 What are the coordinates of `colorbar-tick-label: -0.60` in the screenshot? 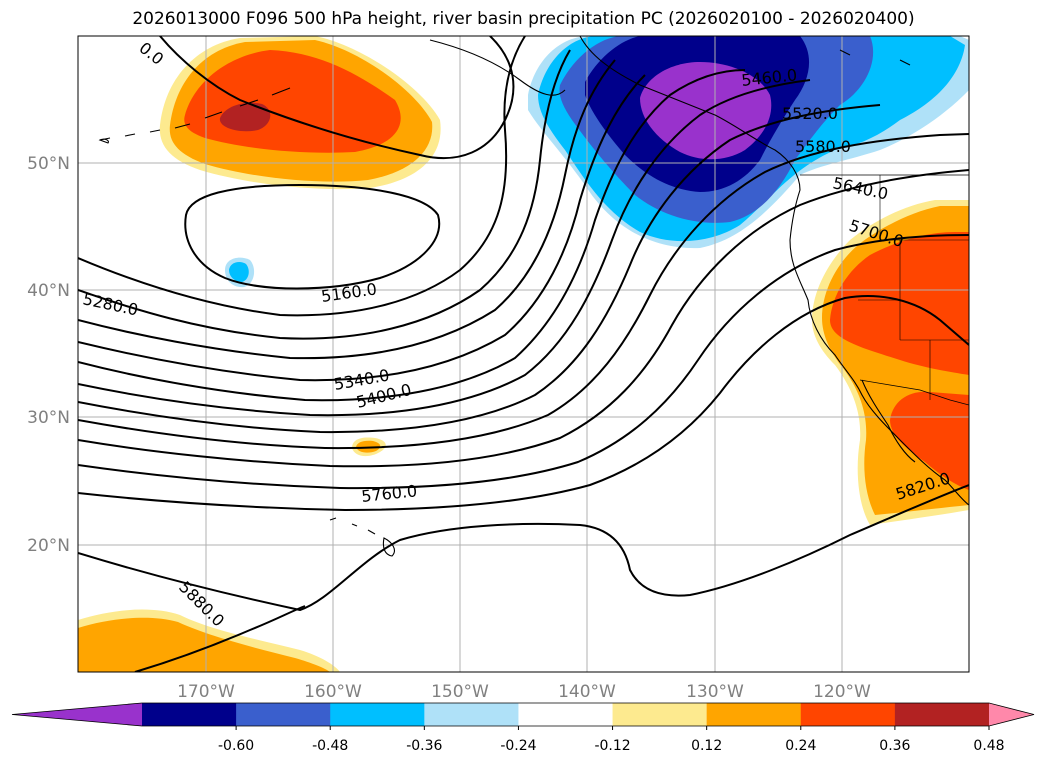 It's located at (236, 746).